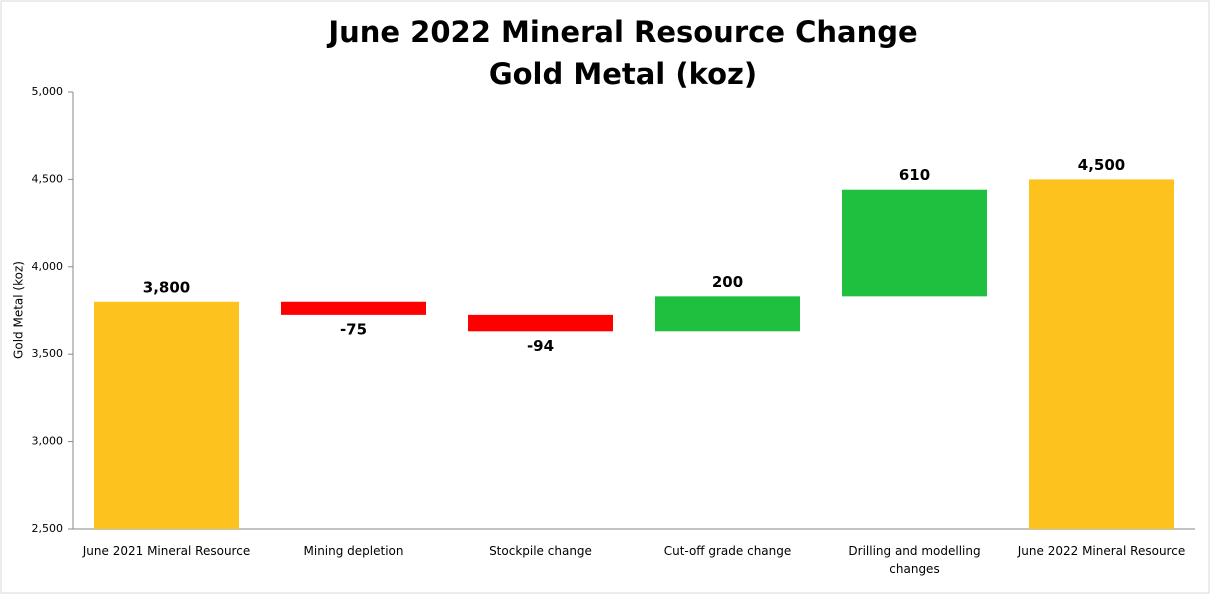  I want to click on value-label: 4,500, so click(1101, 165).